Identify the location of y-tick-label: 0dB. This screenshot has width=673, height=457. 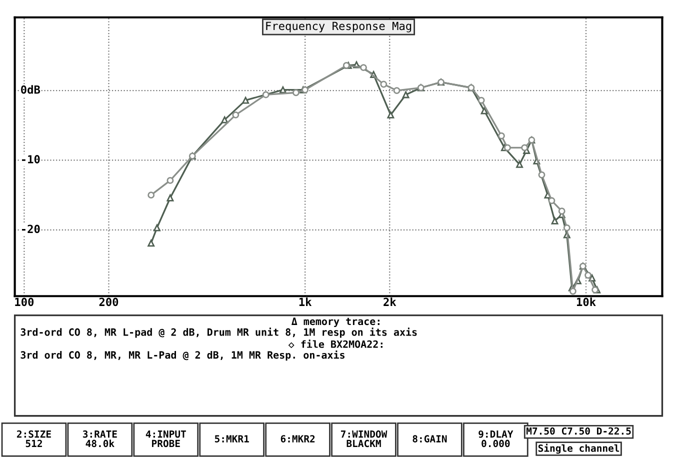
(30, 89).